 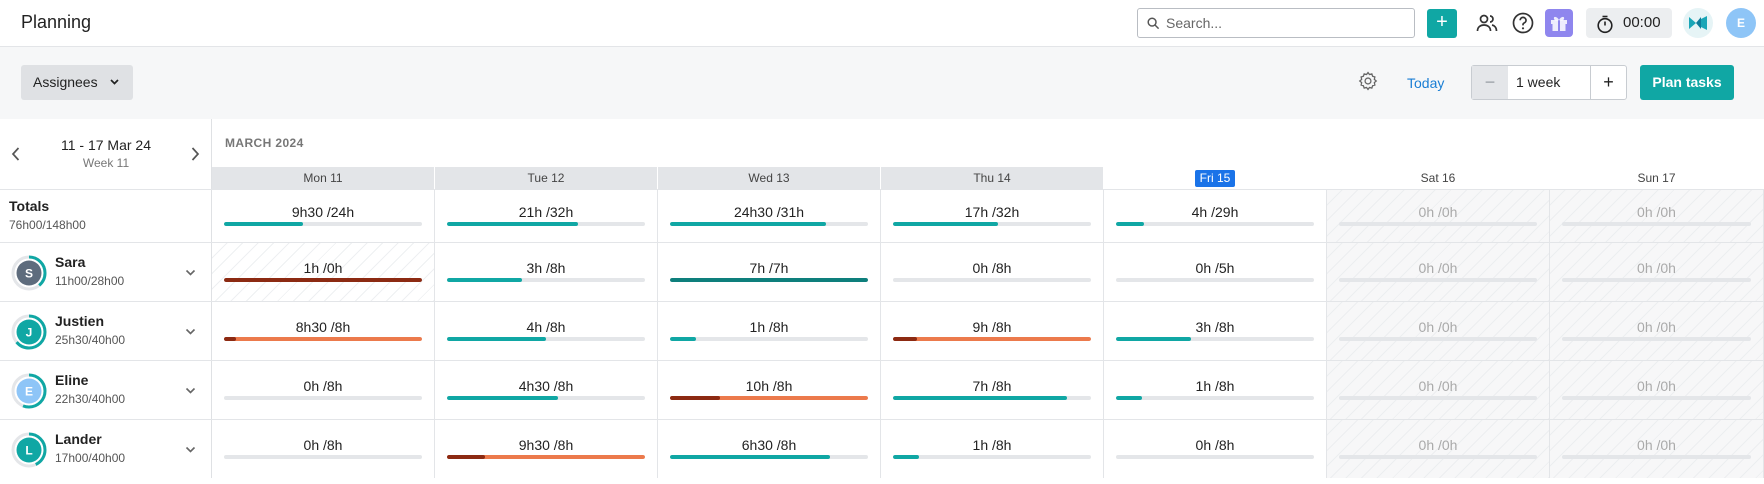 I want to click on decrease-range-button: −, so click(x=1490, y=82).